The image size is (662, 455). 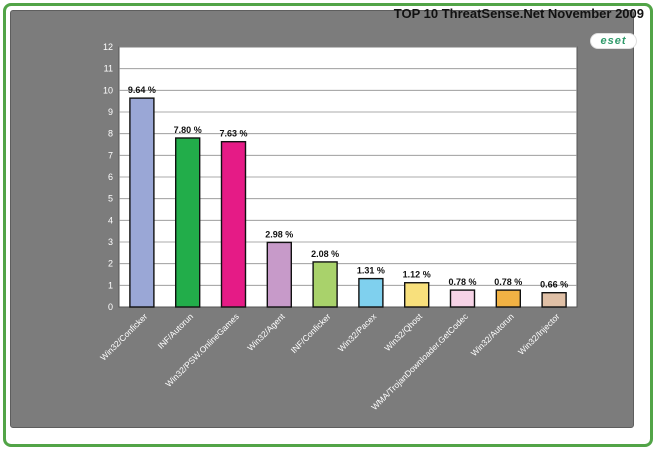 What do you see at coordinates (518, 13) in the screenshot?
I see `chart-title: TOP 10 ThreatSense.Net November 2009` at bounding box center [518, 13].